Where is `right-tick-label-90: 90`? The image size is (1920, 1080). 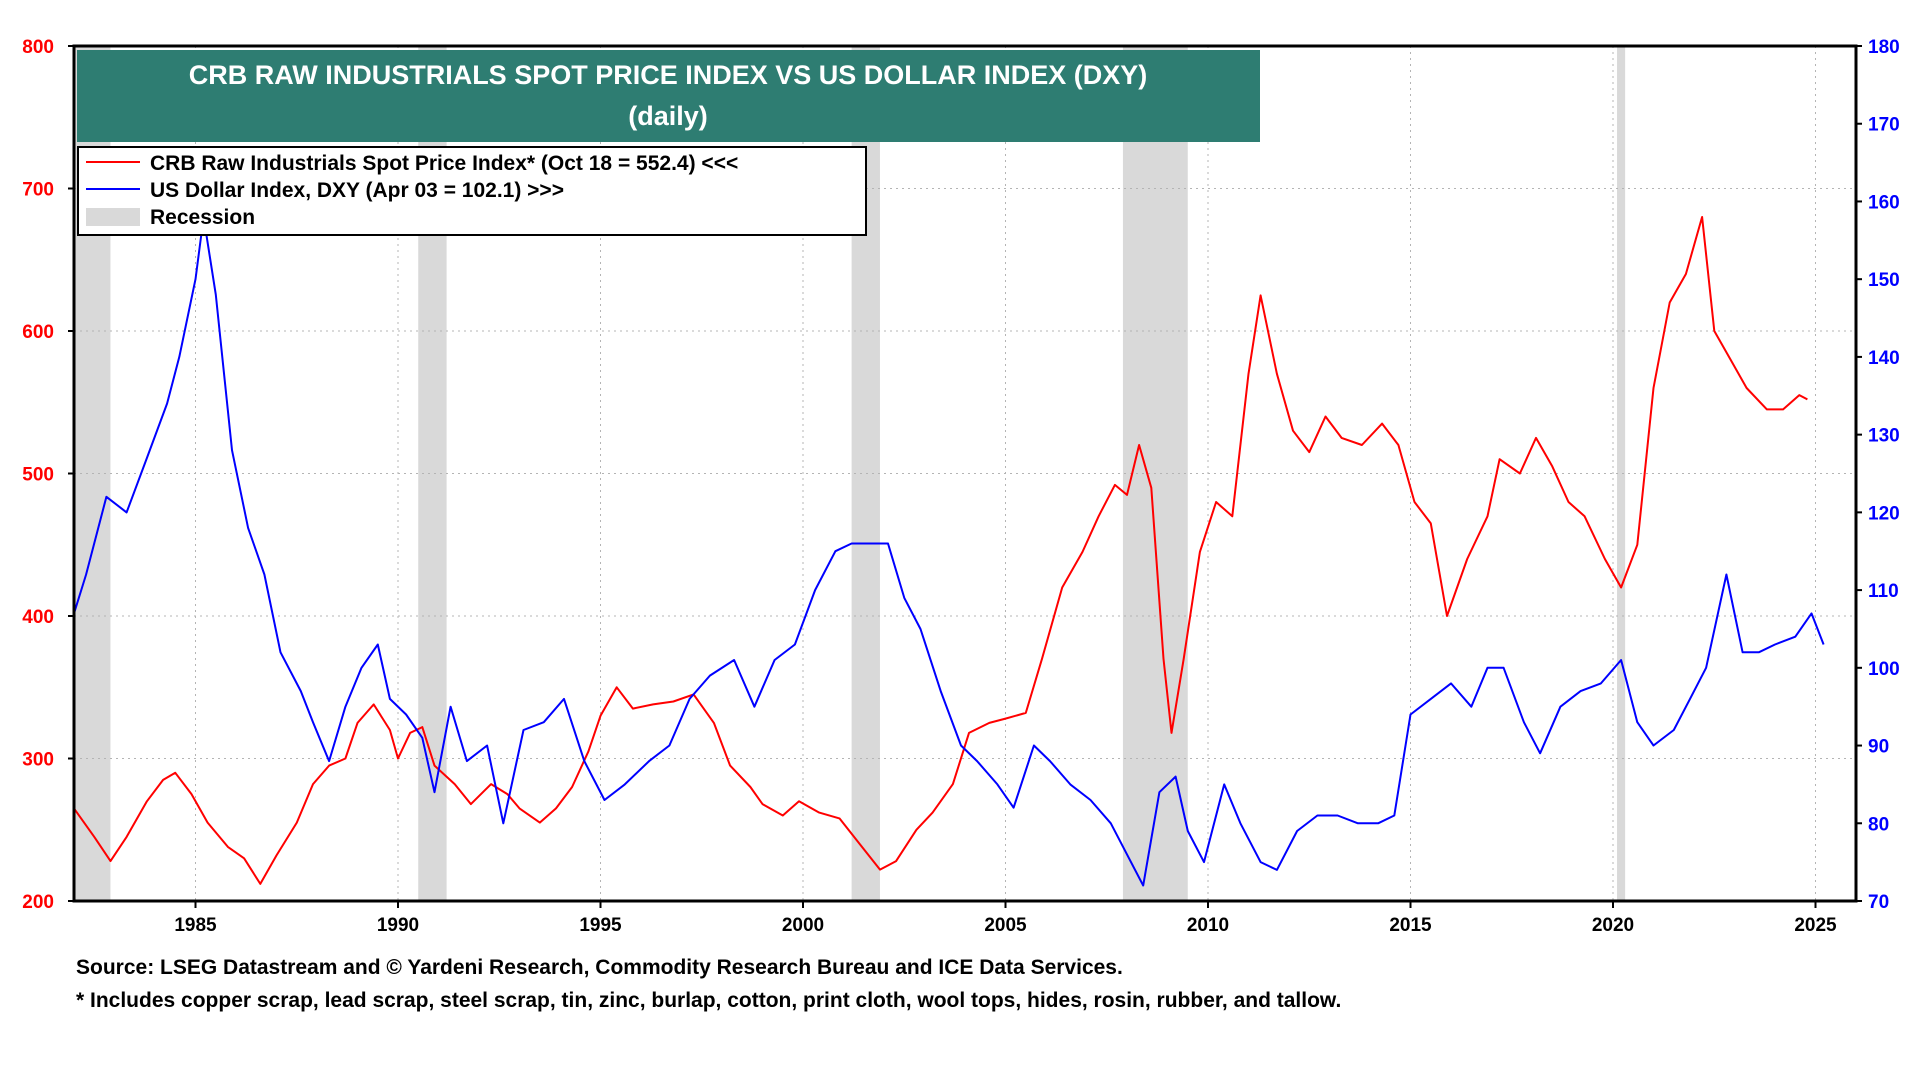 right-tick-label-90: 90 is located at coordinates (1878, 747).